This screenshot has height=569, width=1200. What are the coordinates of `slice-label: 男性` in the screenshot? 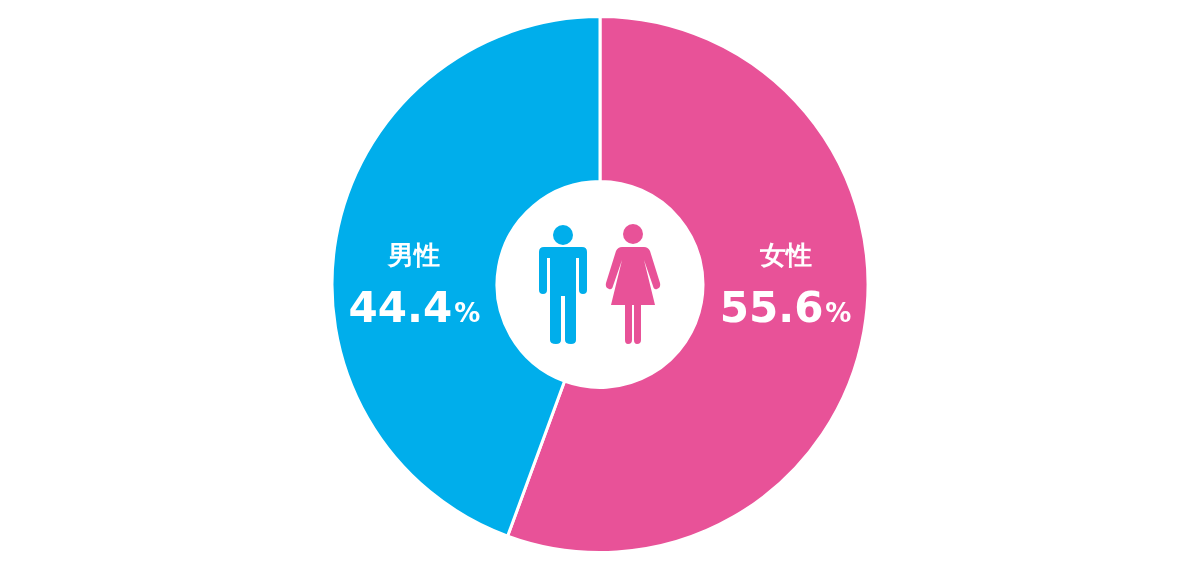 It's located at (414, 254).